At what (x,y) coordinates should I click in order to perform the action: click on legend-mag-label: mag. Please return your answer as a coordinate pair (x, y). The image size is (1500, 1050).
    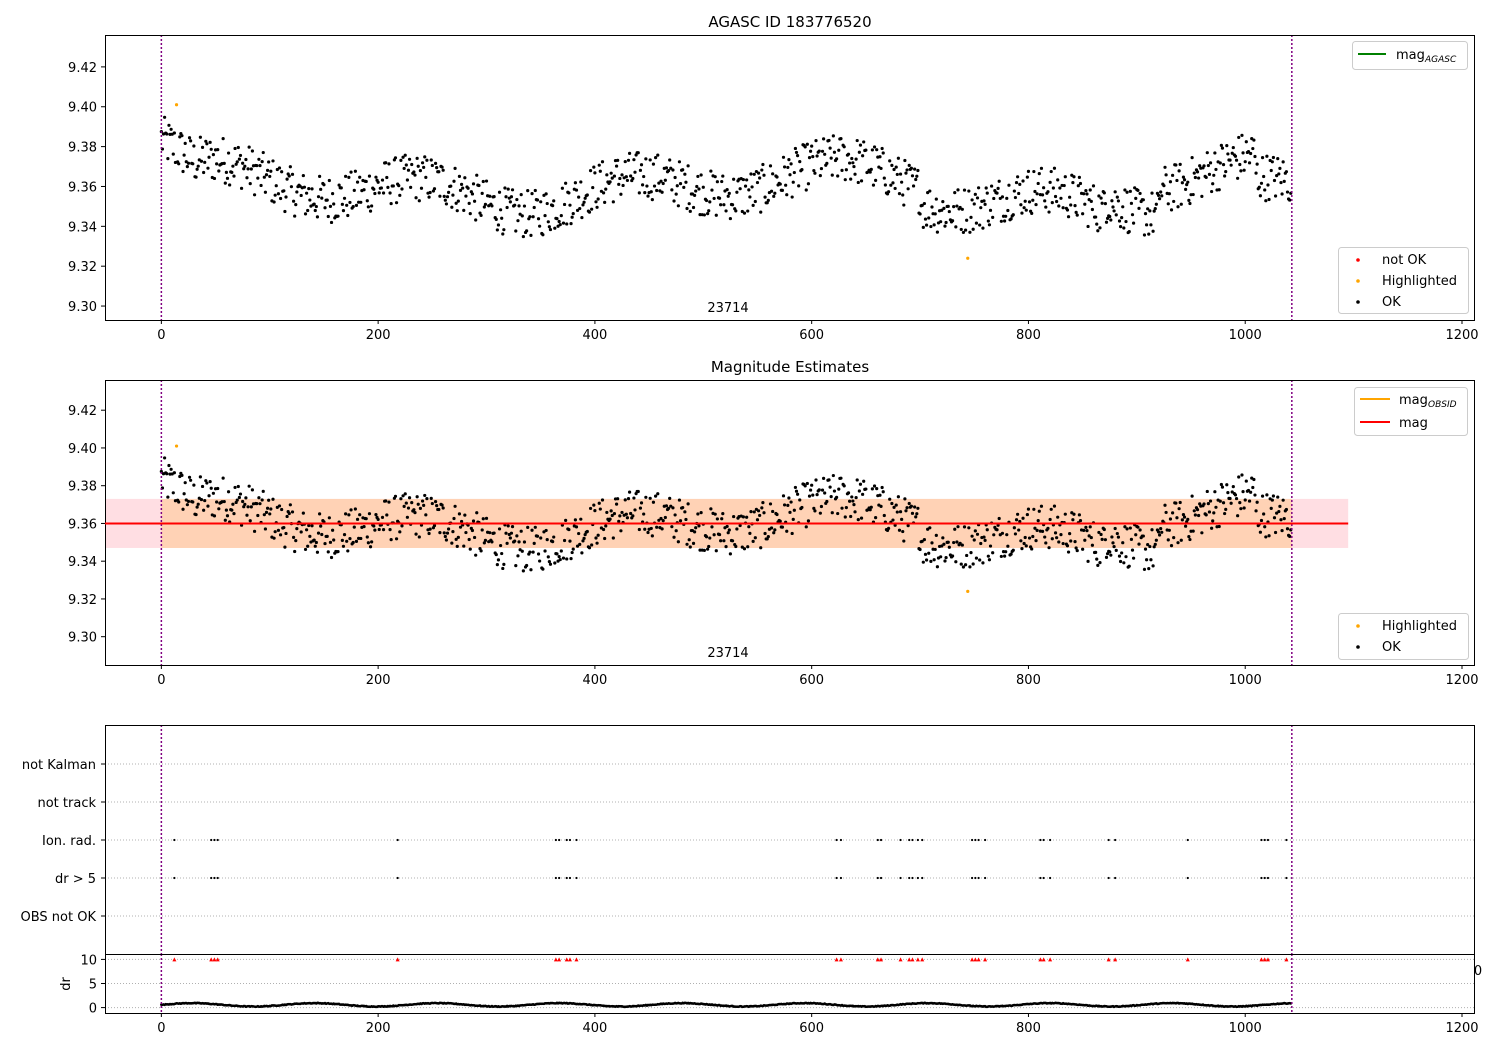
    Looking at the image, I should click on (1413, 423).